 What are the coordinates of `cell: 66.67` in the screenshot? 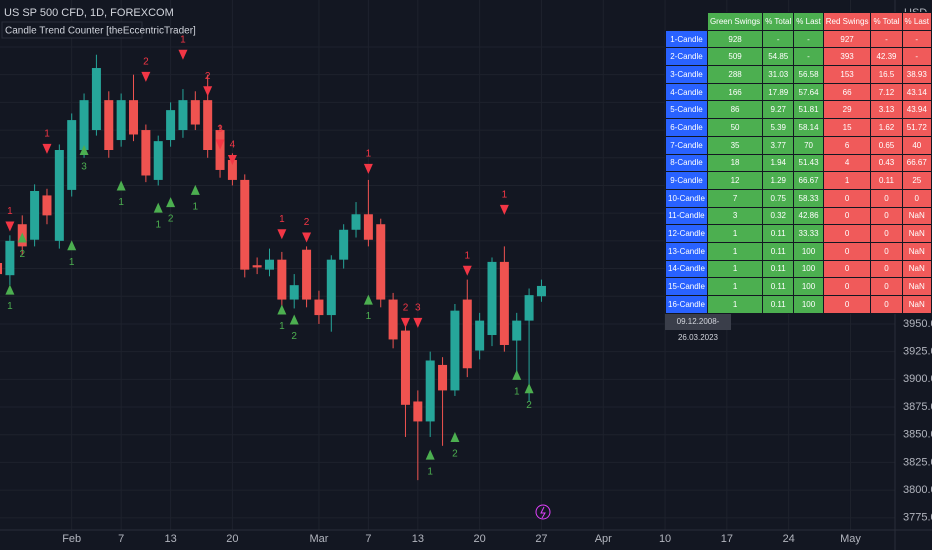 It's located at (916, 163).